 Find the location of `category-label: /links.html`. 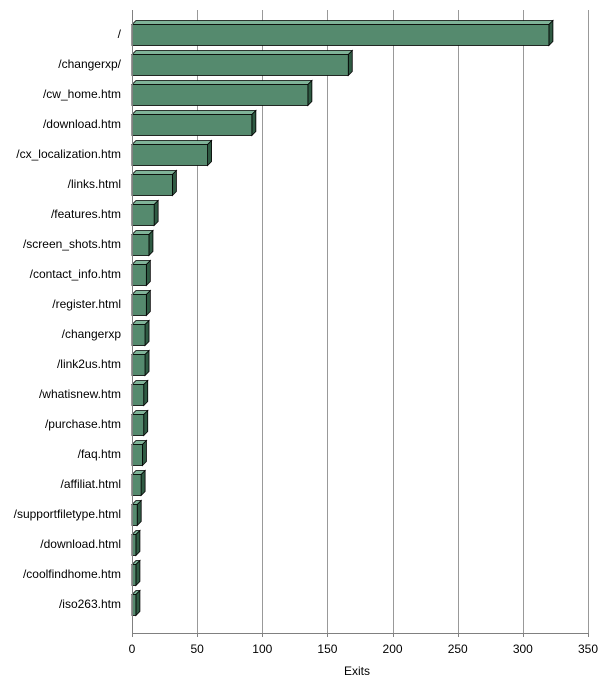

category-label: /links.html is located at coordinates (94, 184).